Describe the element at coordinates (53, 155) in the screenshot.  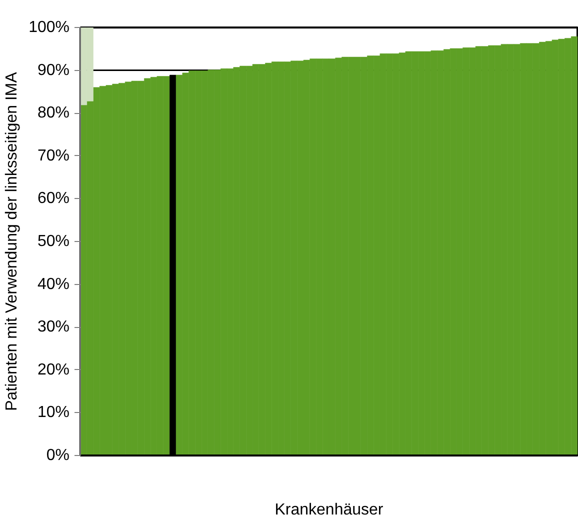
I see `y-tick-label: 70%` at that location.